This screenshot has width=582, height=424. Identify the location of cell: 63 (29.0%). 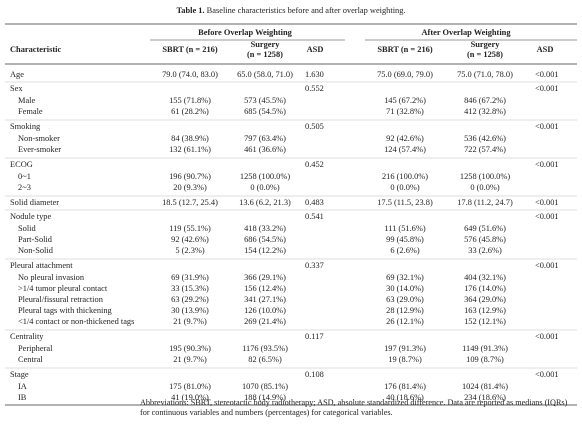
(405, 299).